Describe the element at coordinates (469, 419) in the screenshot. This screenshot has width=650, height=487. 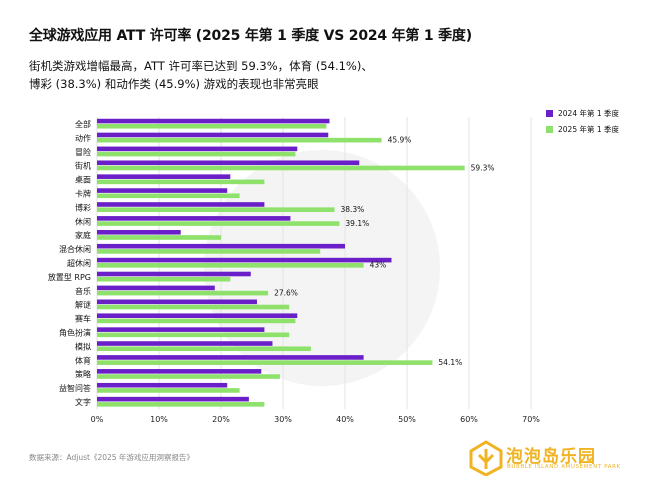
I see `x-tick-label: 60%` at that location.